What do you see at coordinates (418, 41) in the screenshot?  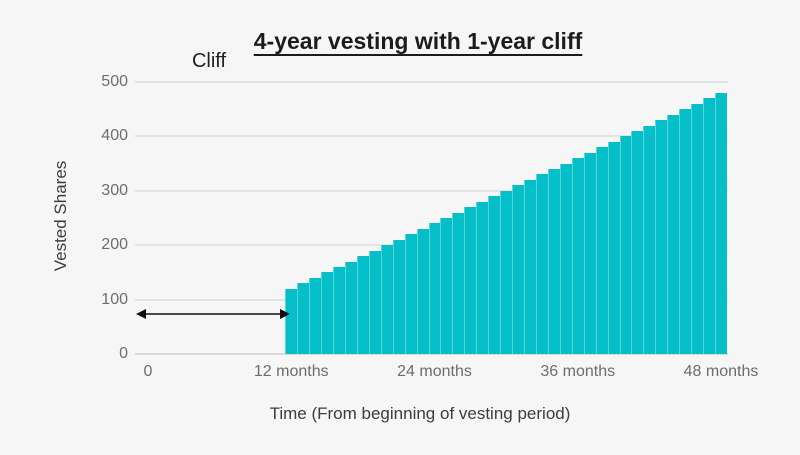 I see `chart-title: 4-year vesting with 1-year cliff` at bounding box center [418, 41].